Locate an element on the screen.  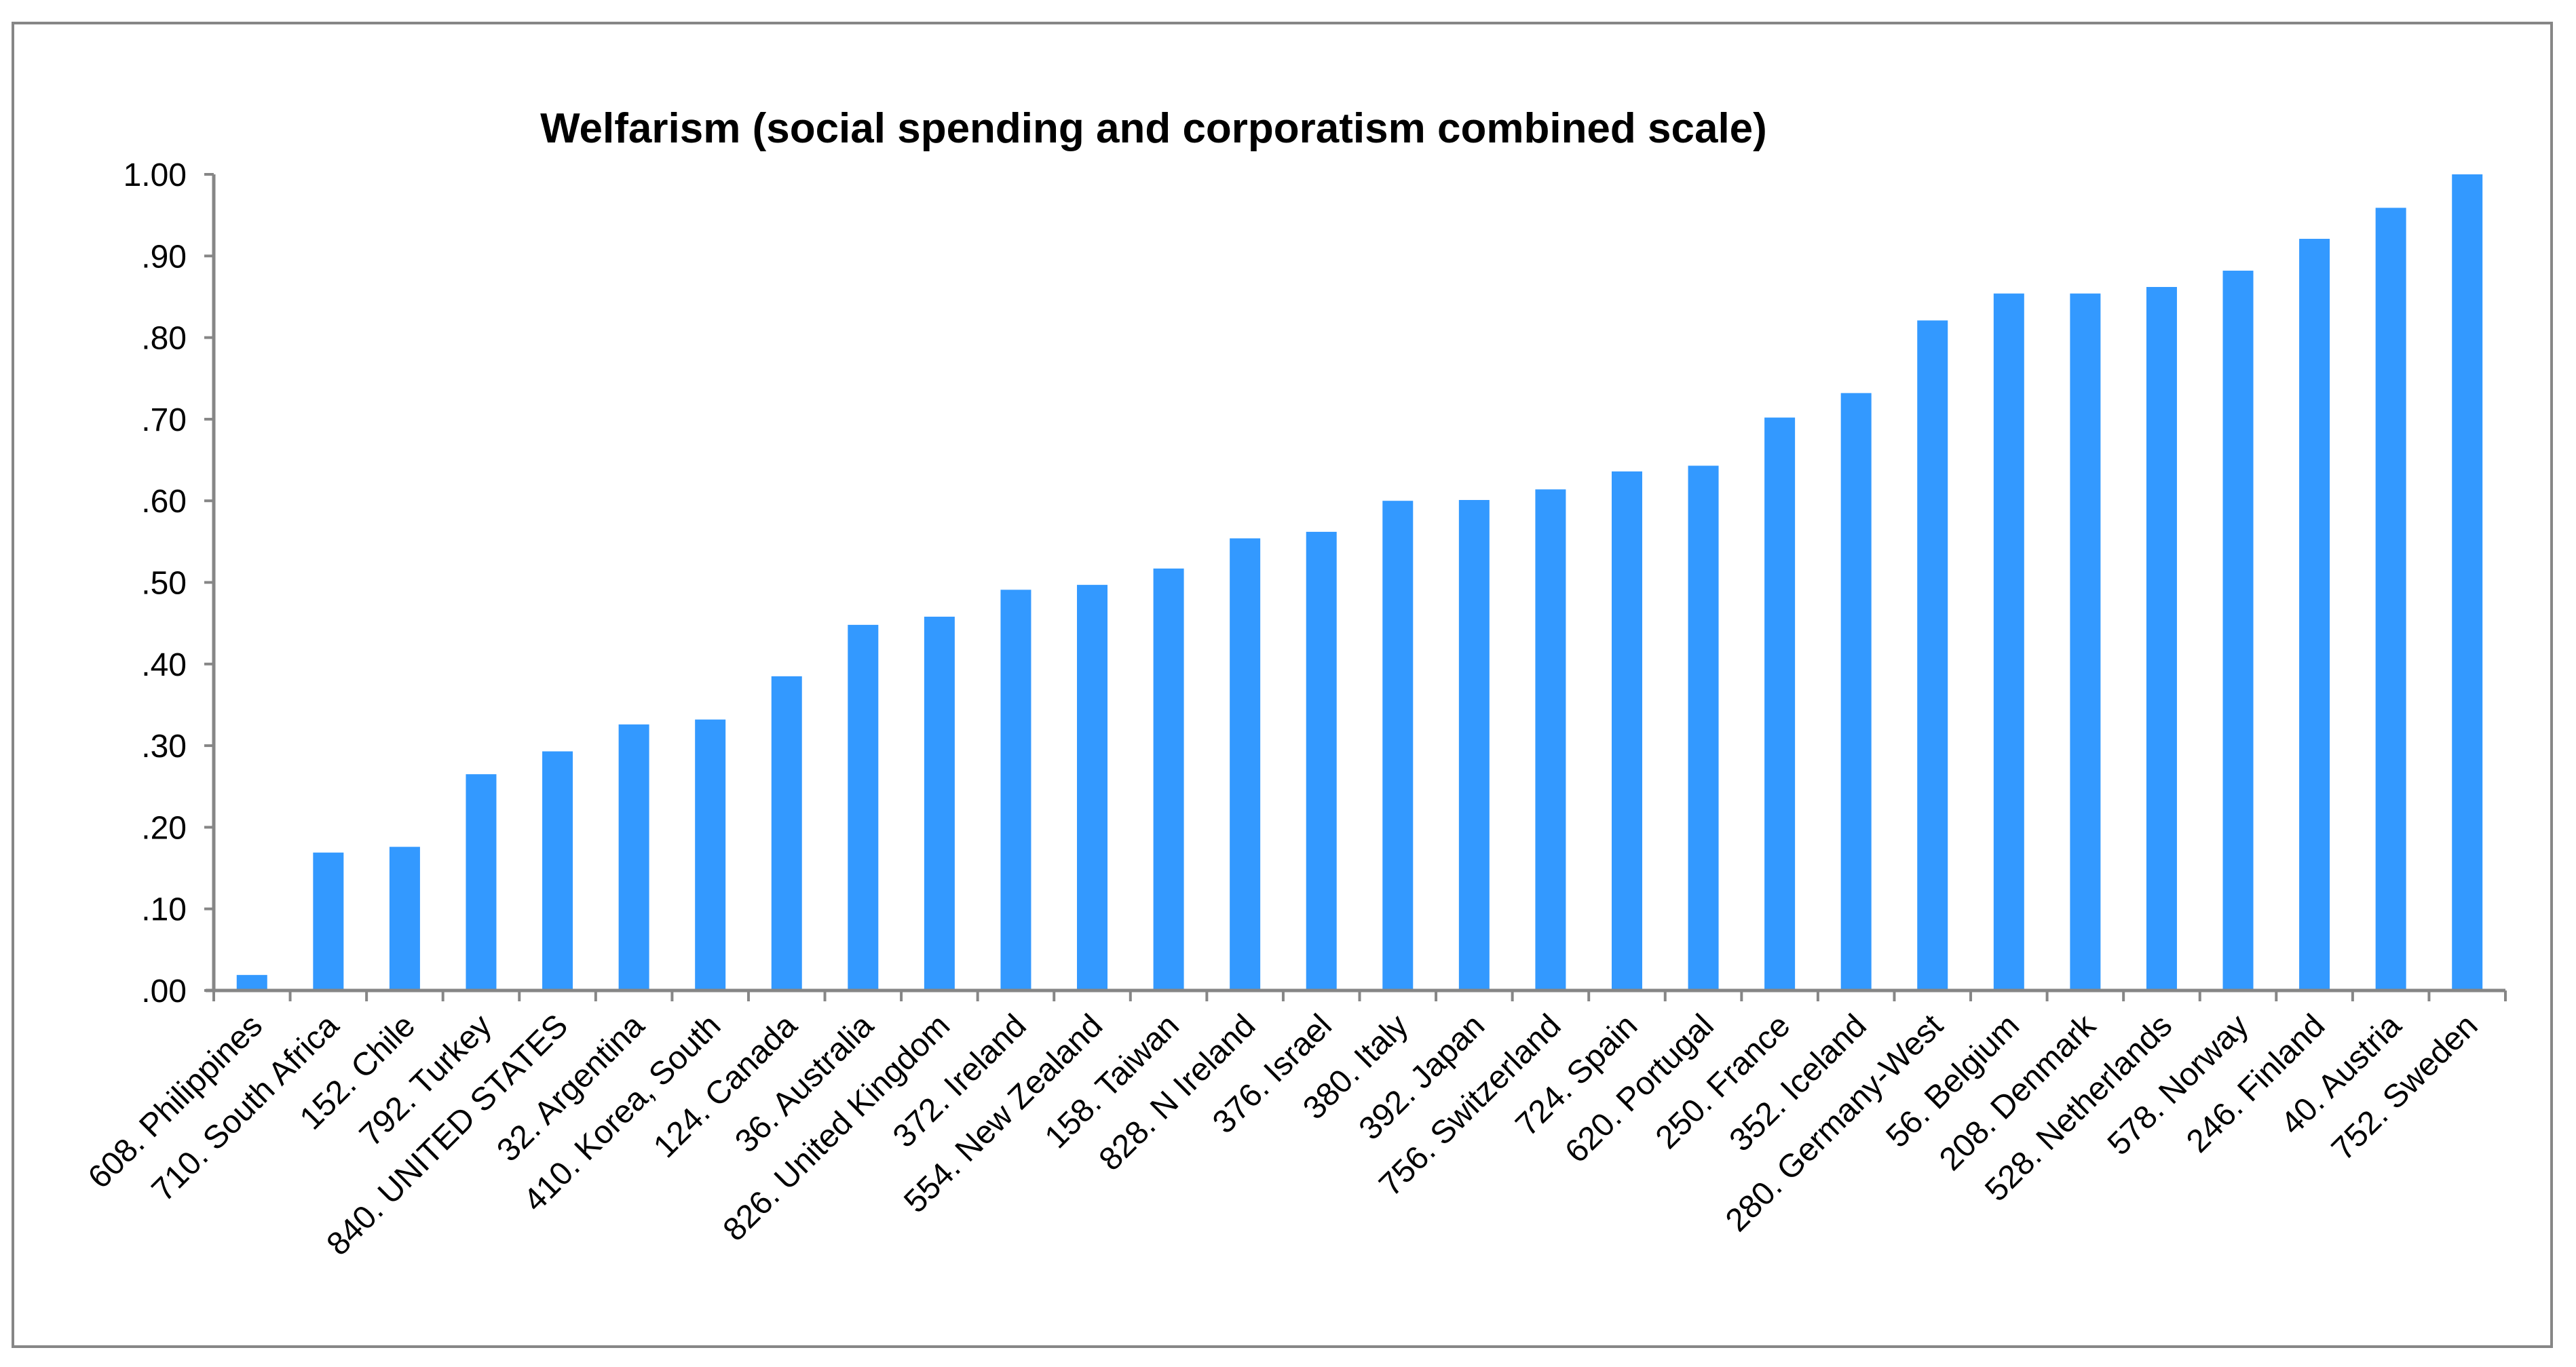
y-tick-label: .10 is located at coordinates (164, 910).